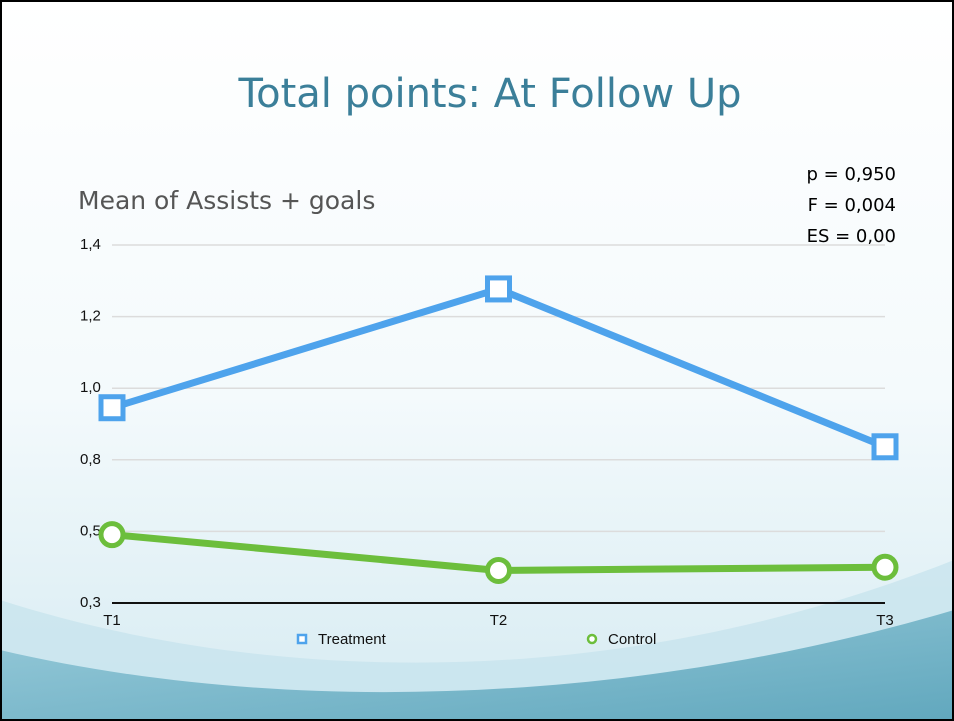 Image resolution: width=954 pixels, height=721 pixels. What do you see at coordinates (885, 620) in the screenshot?
I see `x-tick-label: T3` at bounding box center [885, 620].